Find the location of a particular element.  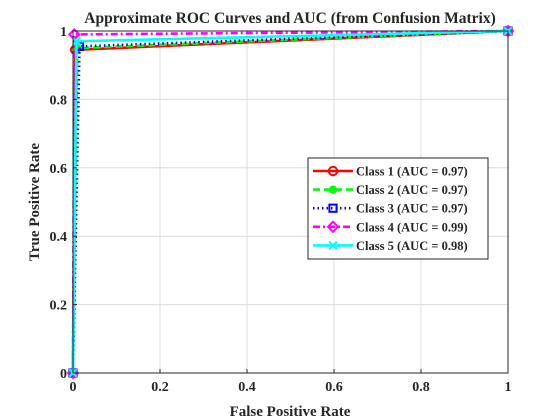

legend-item-class-3: Class 3 (AUC = 0.97) is located at coordinates (390, 209).